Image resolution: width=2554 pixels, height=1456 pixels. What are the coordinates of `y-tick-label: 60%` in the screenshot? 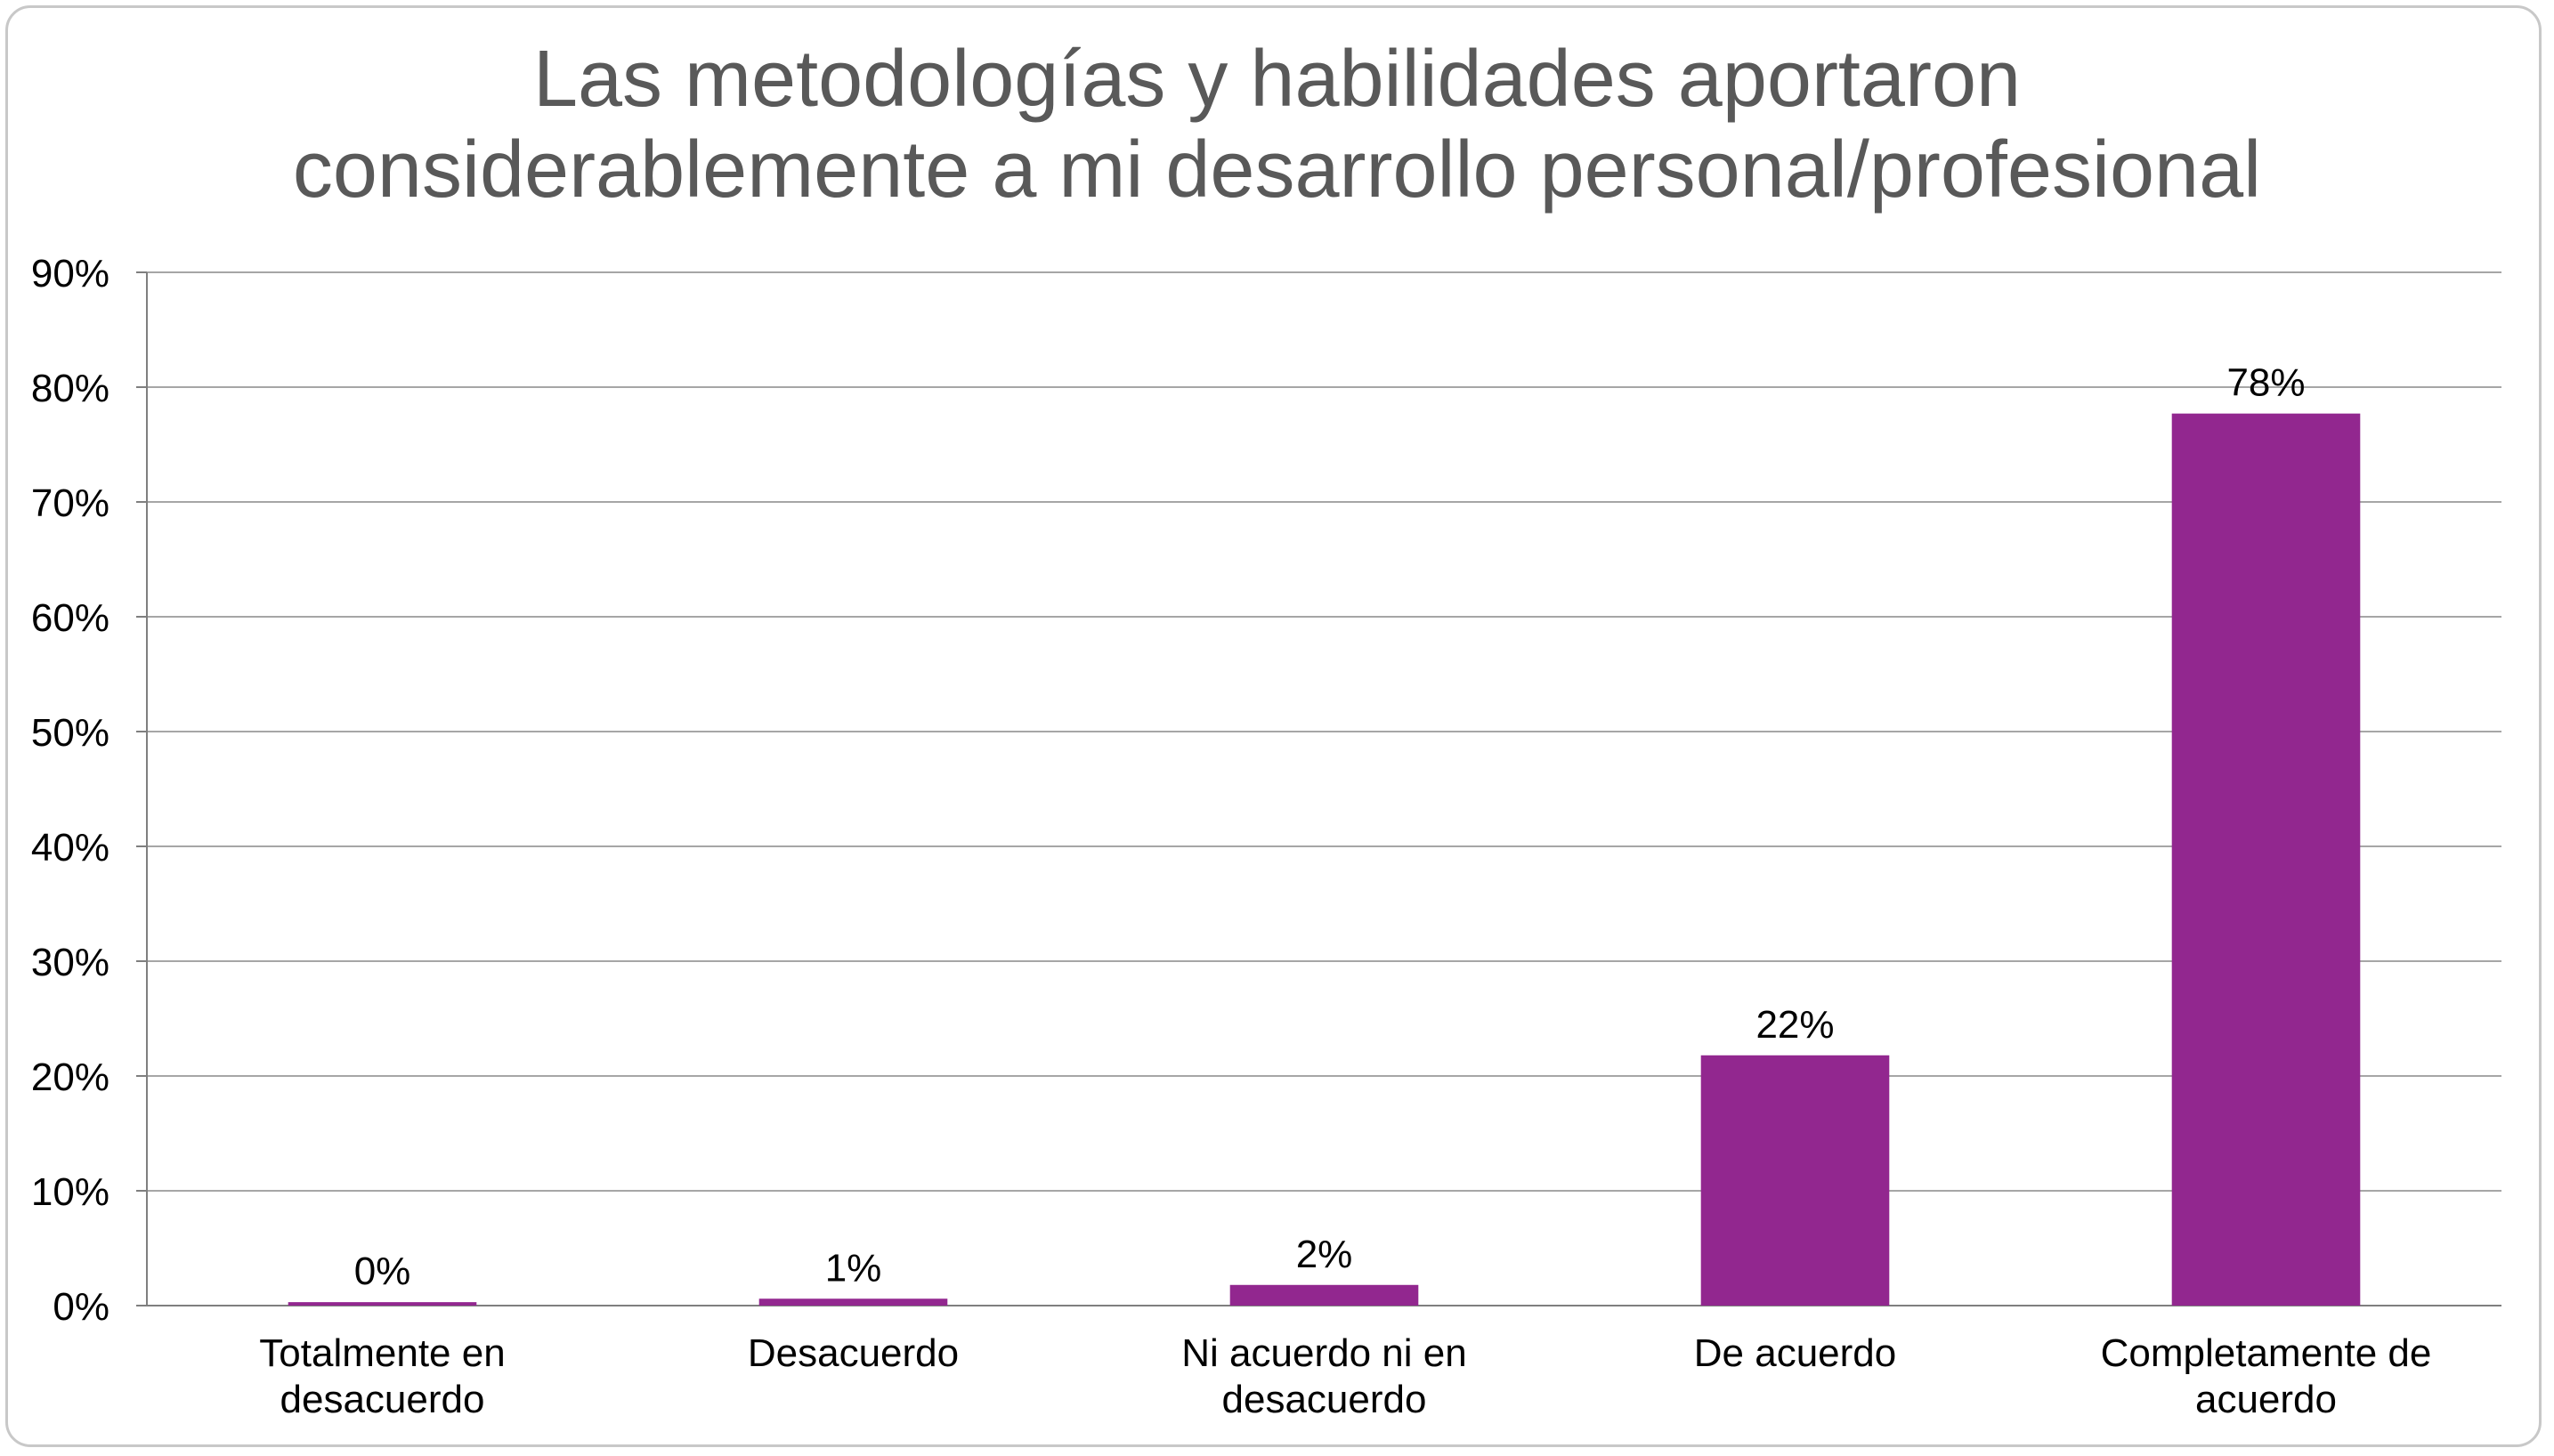 It's located at (70, 618).